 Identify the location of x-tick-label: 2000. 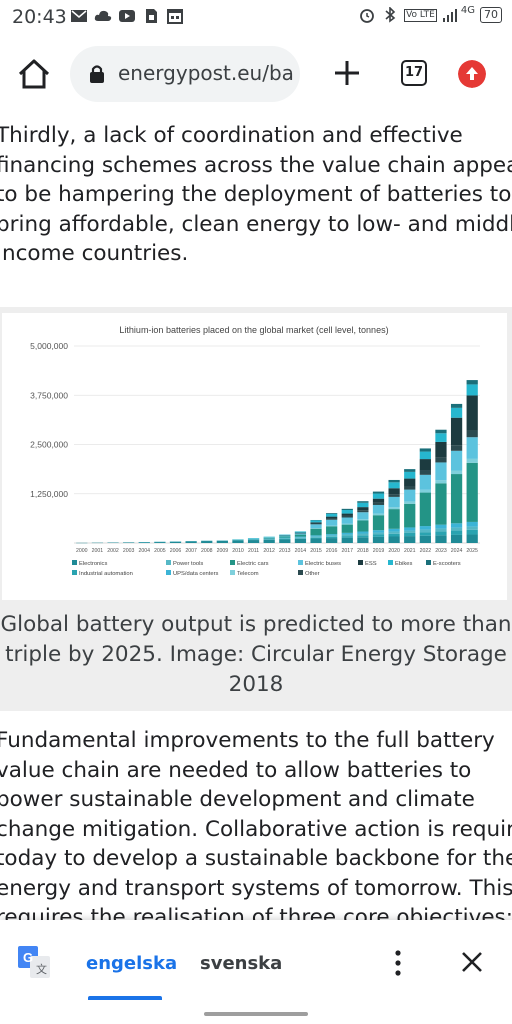
(82, 551).